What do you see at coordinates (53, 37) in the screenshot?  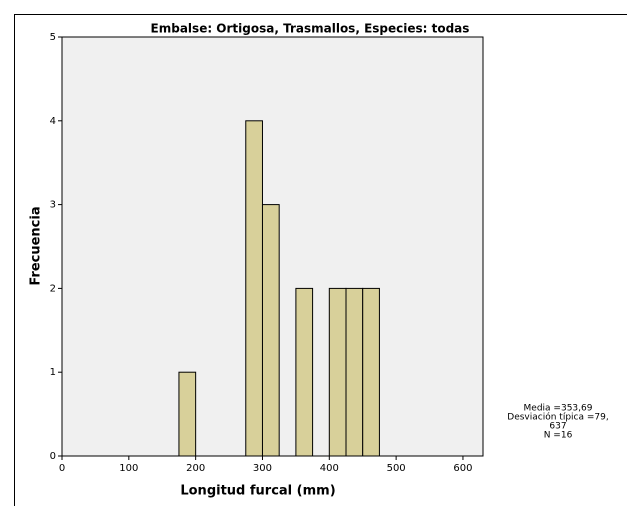 I see `y-tick-label: 5` at bounding box center [53, 37].